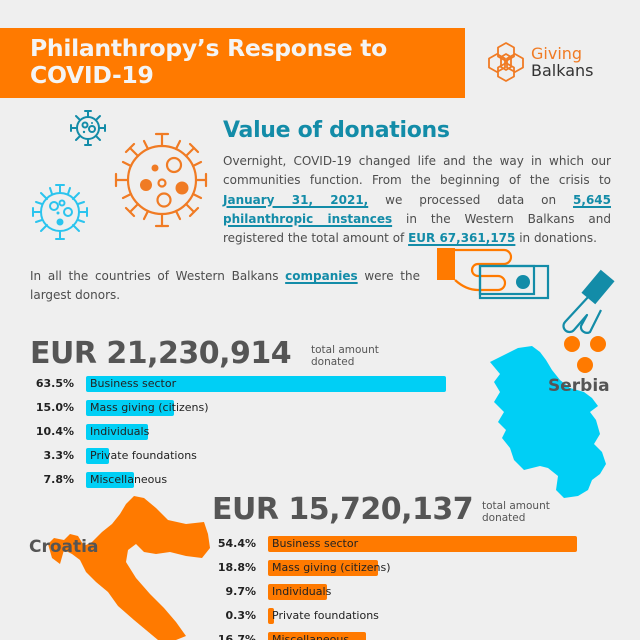  I want to click on bar-percent: 3.3%, so click(58, 455).